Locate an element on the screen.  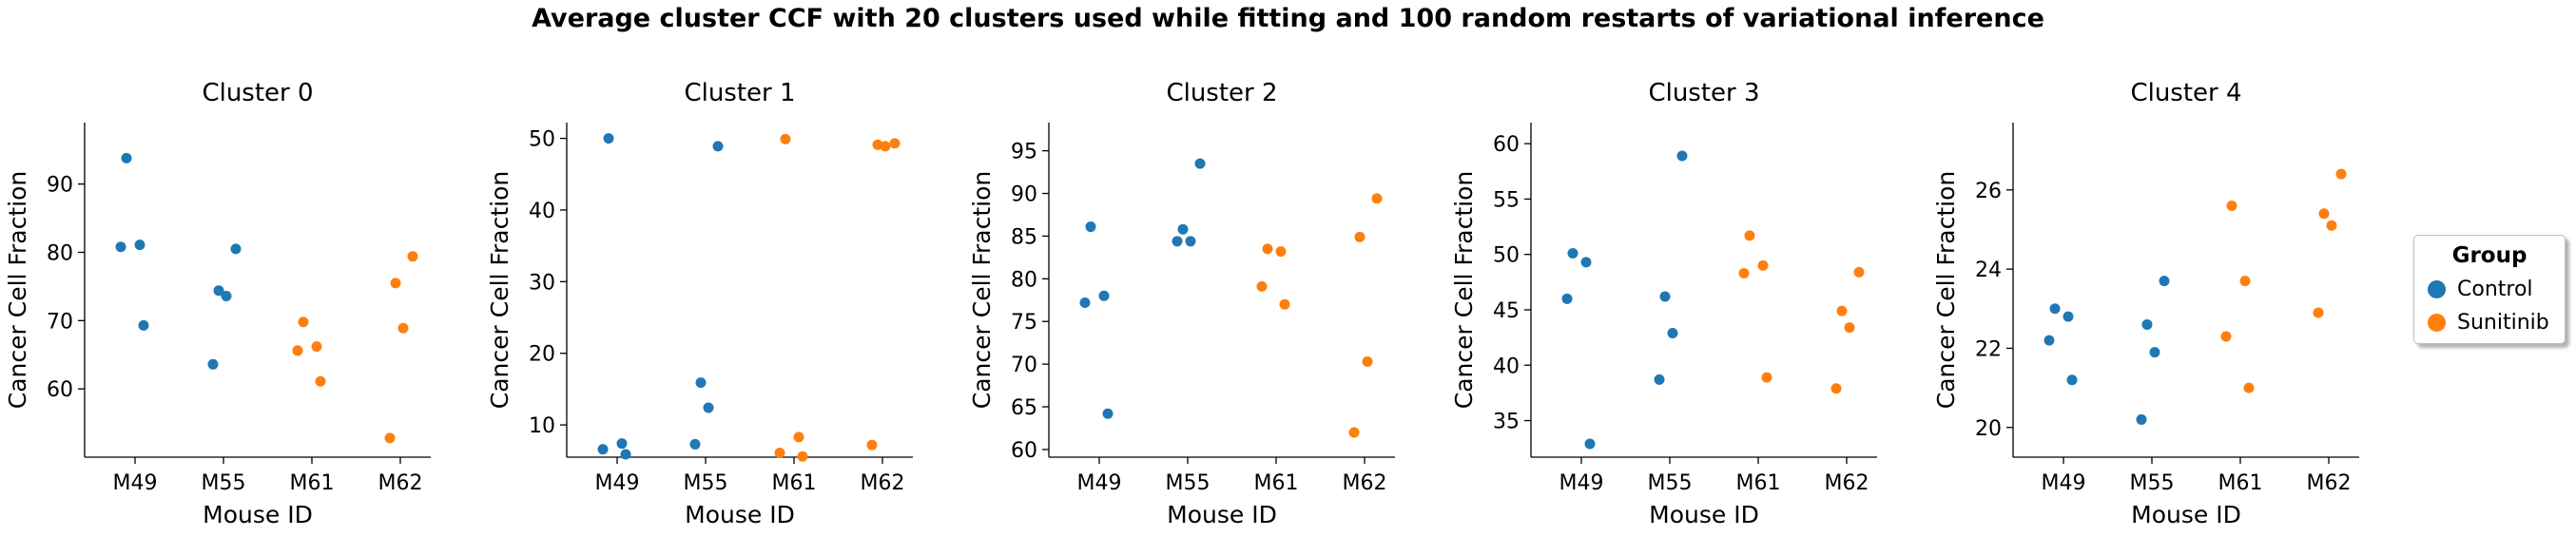
panel-3-ytick-label: 60 is located at coordinates (1506, 145).